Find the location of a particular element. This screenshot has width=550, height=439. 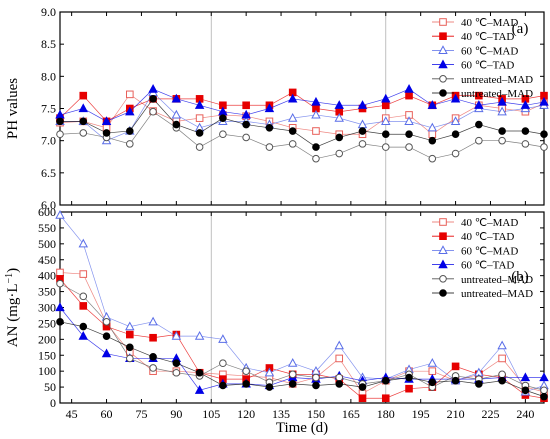

legend-label: untreated–MAD is located at coordinates (497, 80).